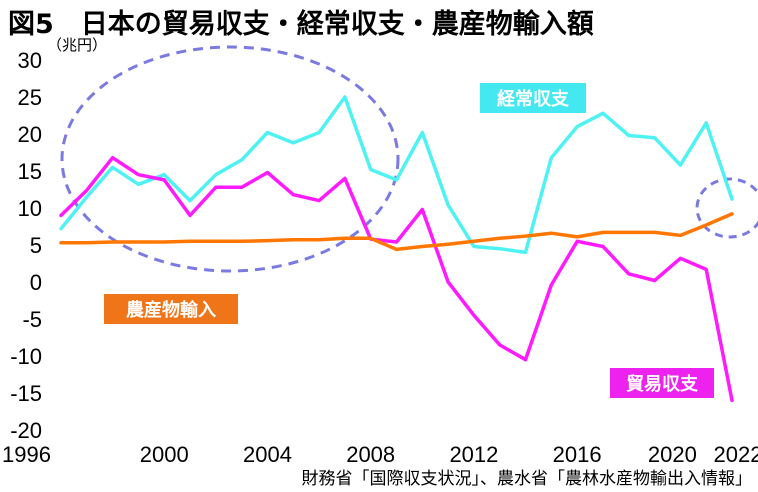 The width and height of the screenshot is (758, 492). I want to click on x-tick-label: 2008, so click(370, 454).